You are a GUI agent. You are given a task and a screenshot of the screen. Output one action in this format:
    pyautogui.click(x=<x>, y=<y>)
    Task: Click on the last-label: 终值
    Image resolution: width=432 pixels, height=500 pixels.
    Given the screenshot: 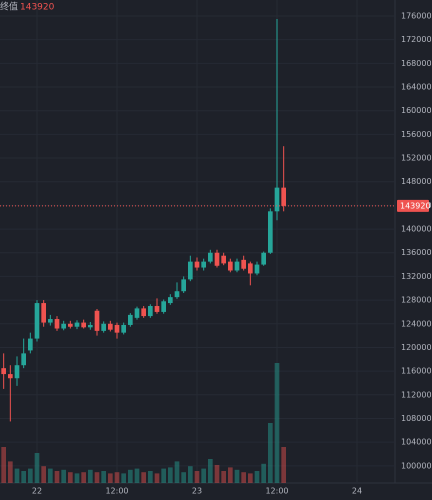 What is the action you would take?
    pyautogui.click(x=9, y=7)
    